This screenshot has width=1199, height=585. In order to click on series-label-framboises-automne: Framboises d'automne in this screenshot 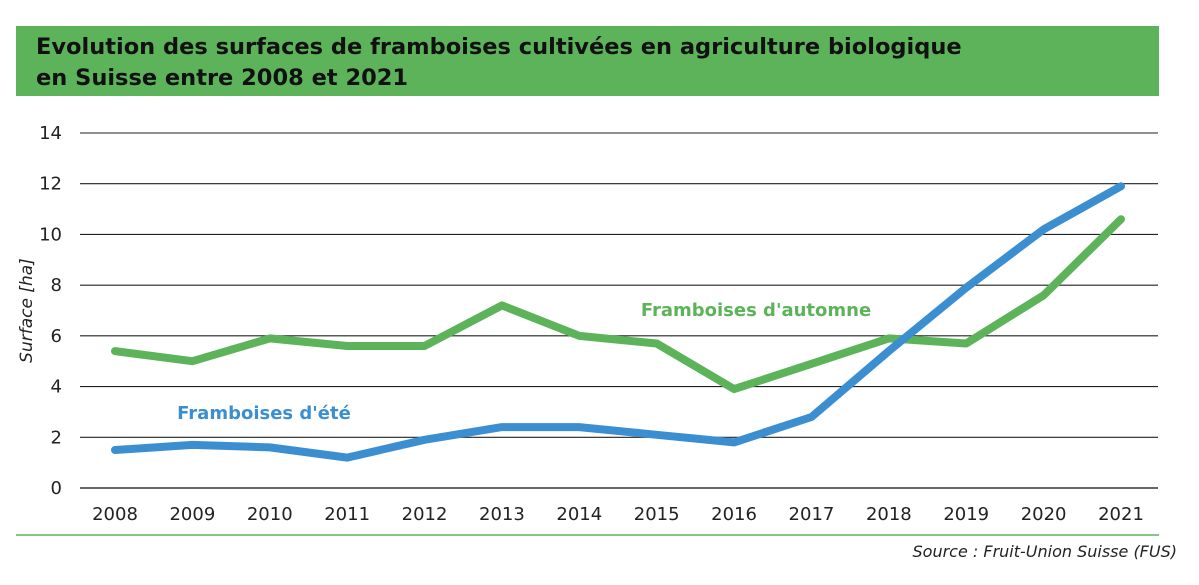, I will do `click(756, 310)`.